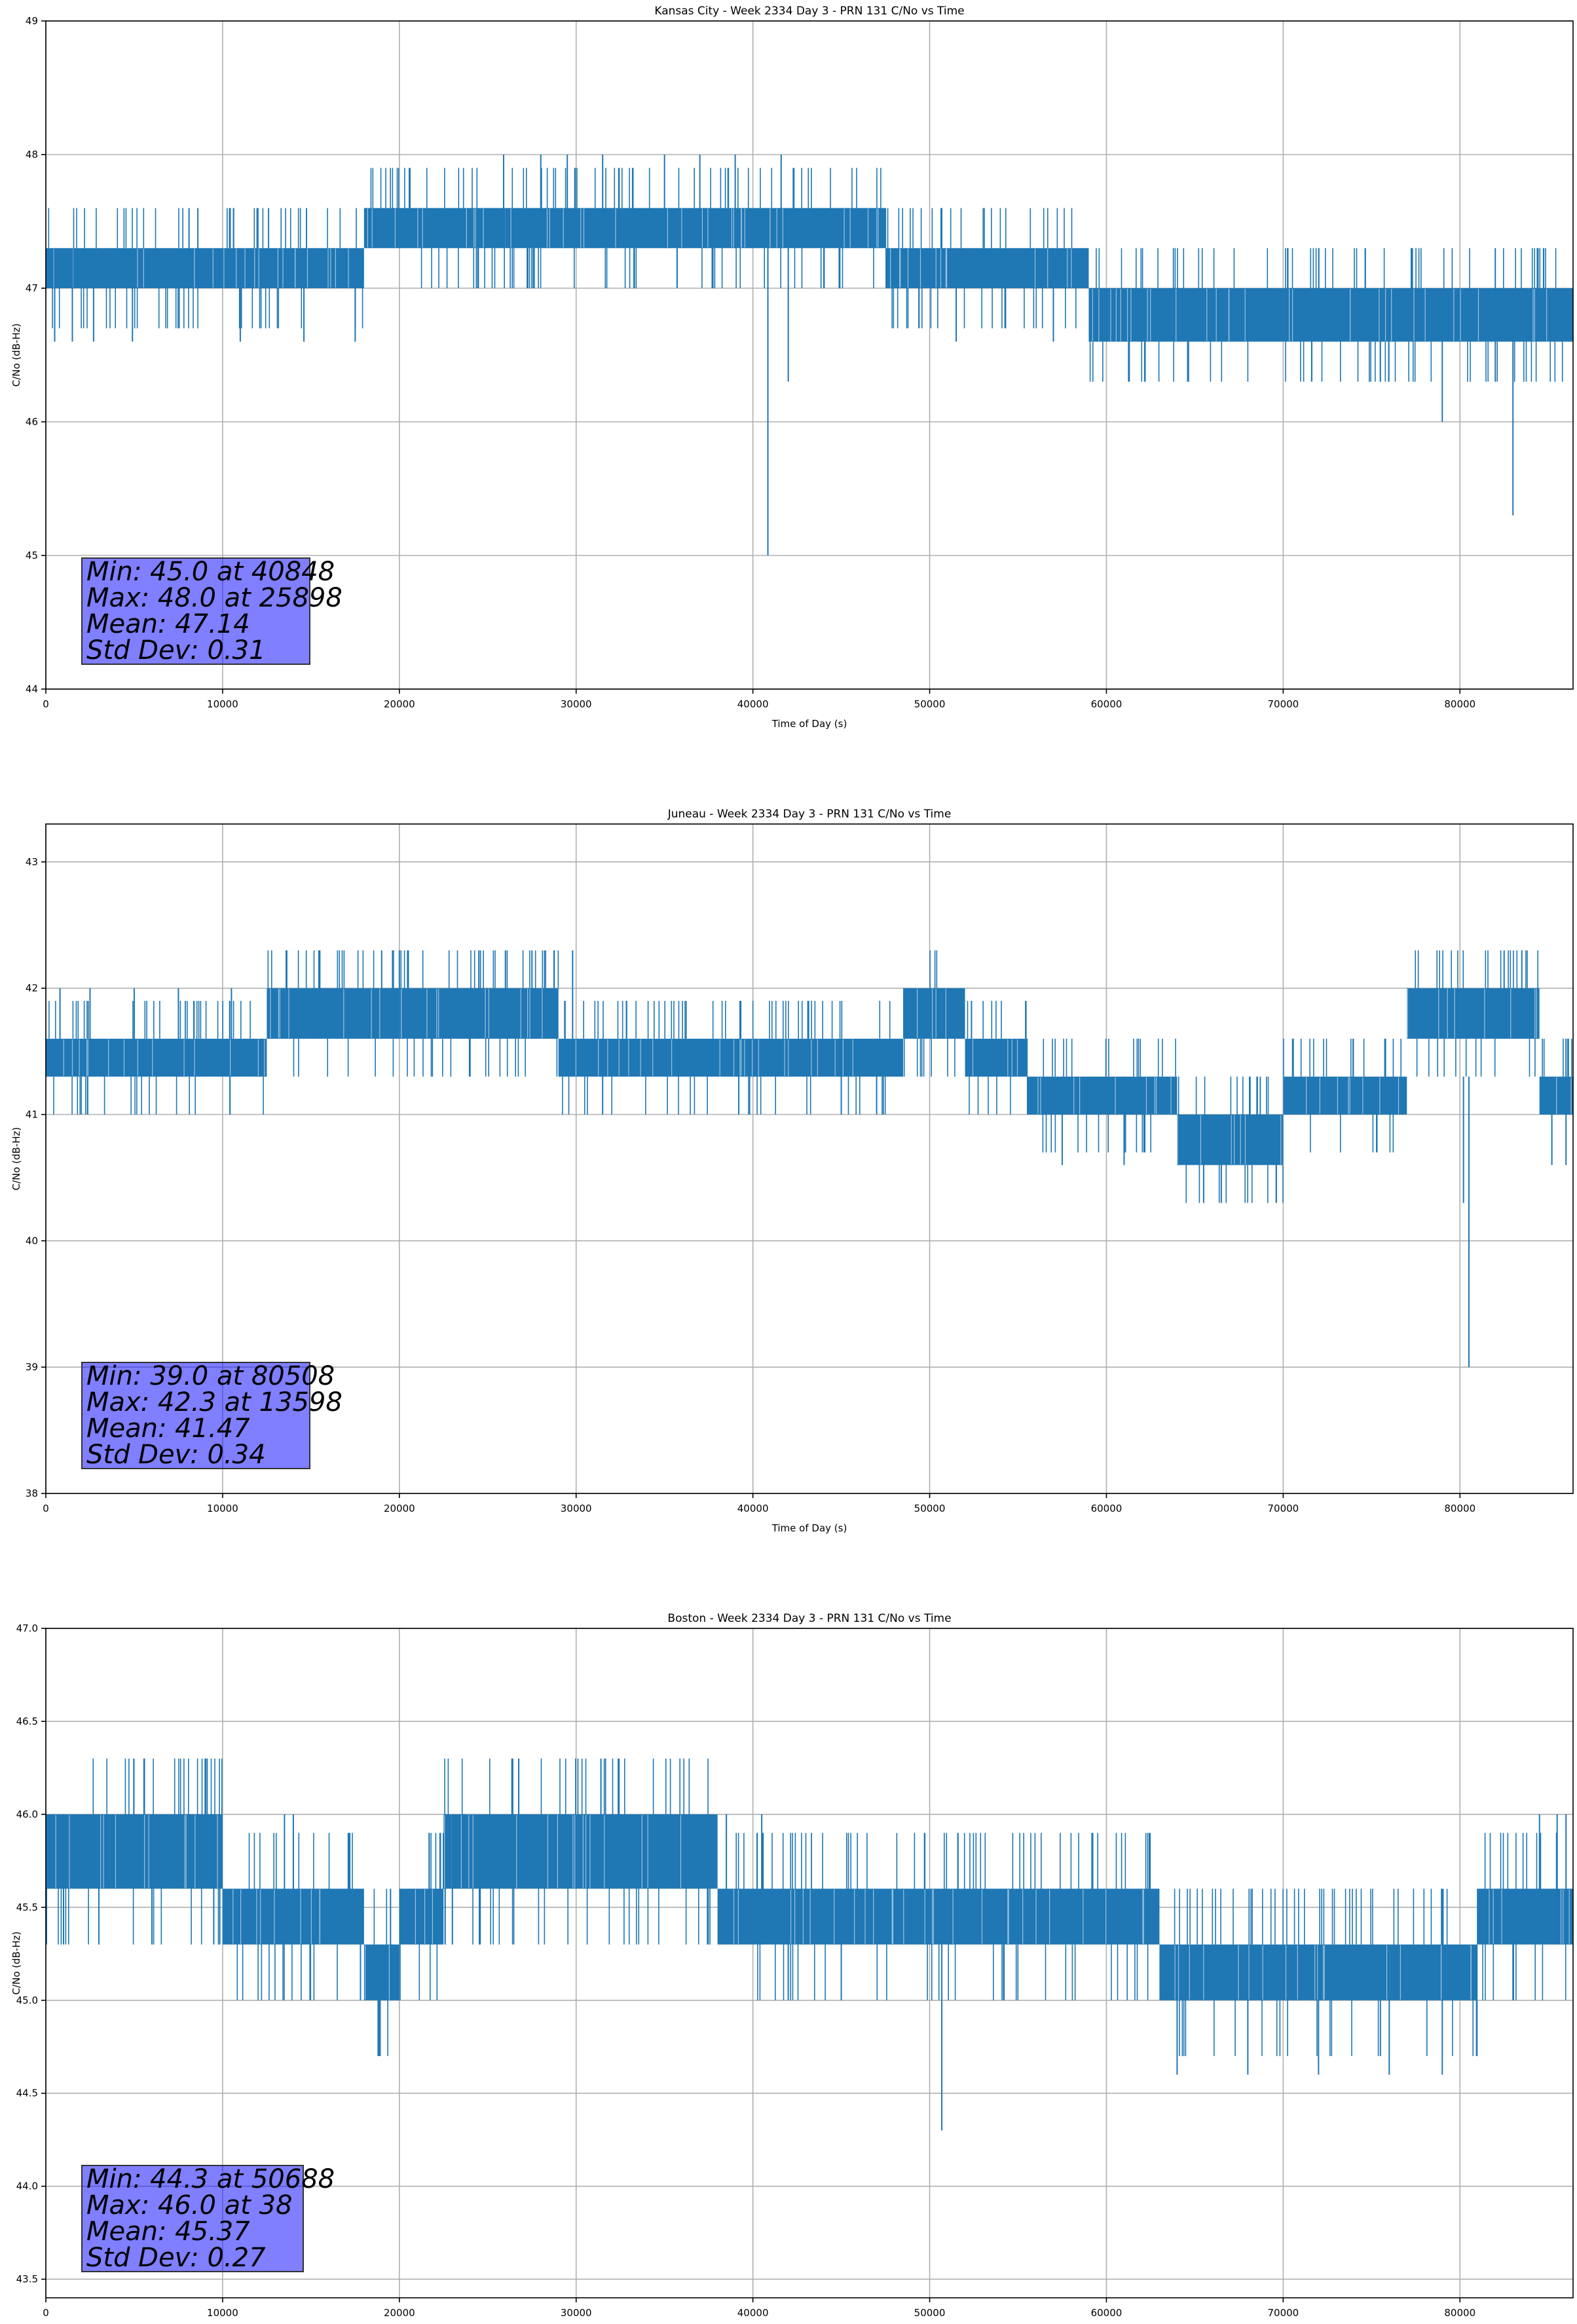 The image size is (1577, 2324). I want to click on stats-line: Mean: 45.37, so click(168, 2232).